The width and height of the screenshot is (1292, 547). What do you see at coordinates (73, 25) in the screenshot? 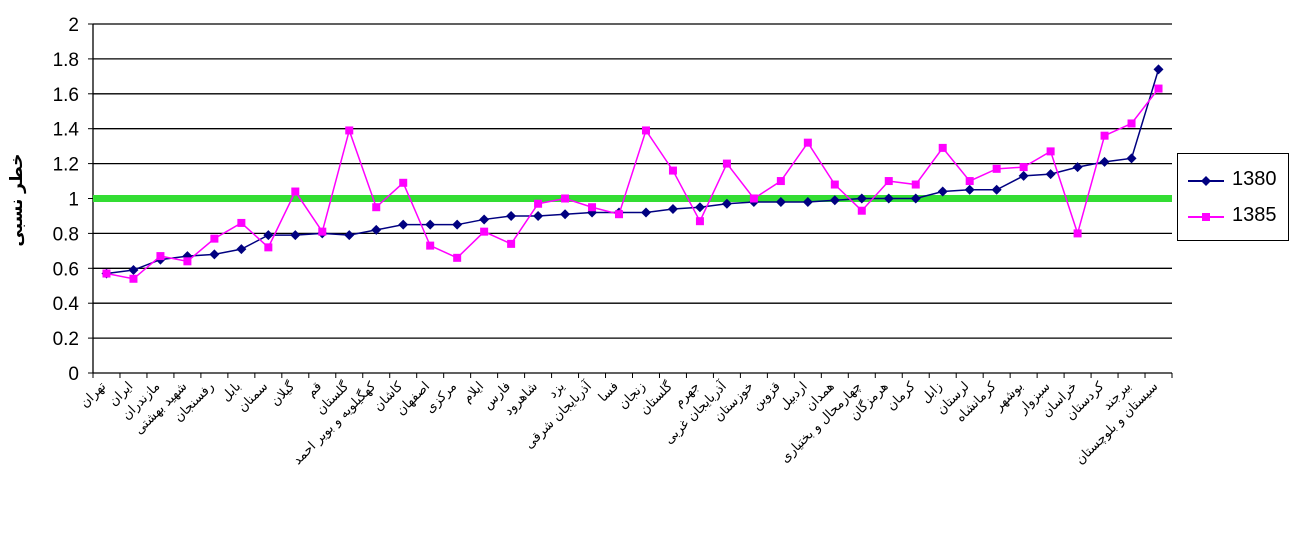
I see `y-tick-label: 2` at bounding box center [73, 25].